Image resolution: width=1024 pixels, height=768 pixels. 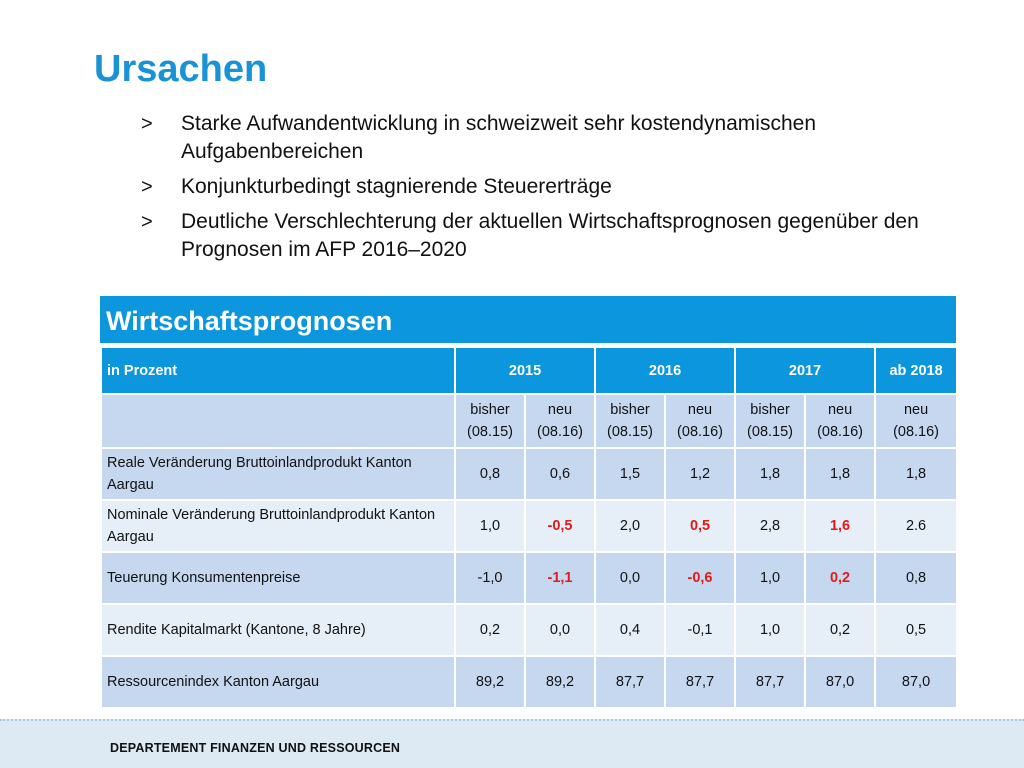 What do you see at coordinates (840, 526) in the screenshot?
I see `value-cell: 1,6` at bounding box center [840, 526].